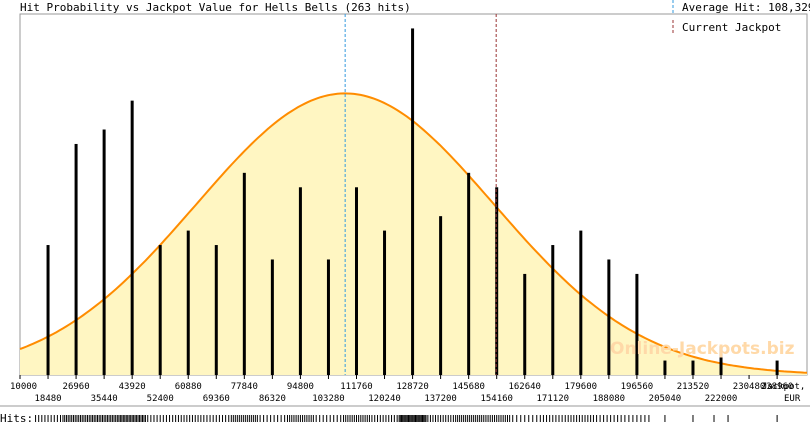 This screenshot has height=425, width=810. What do you see at coordinates (384, 399) in the screenshot?
I see `x-tick-label: 120240` at bounding box center [384, 399].